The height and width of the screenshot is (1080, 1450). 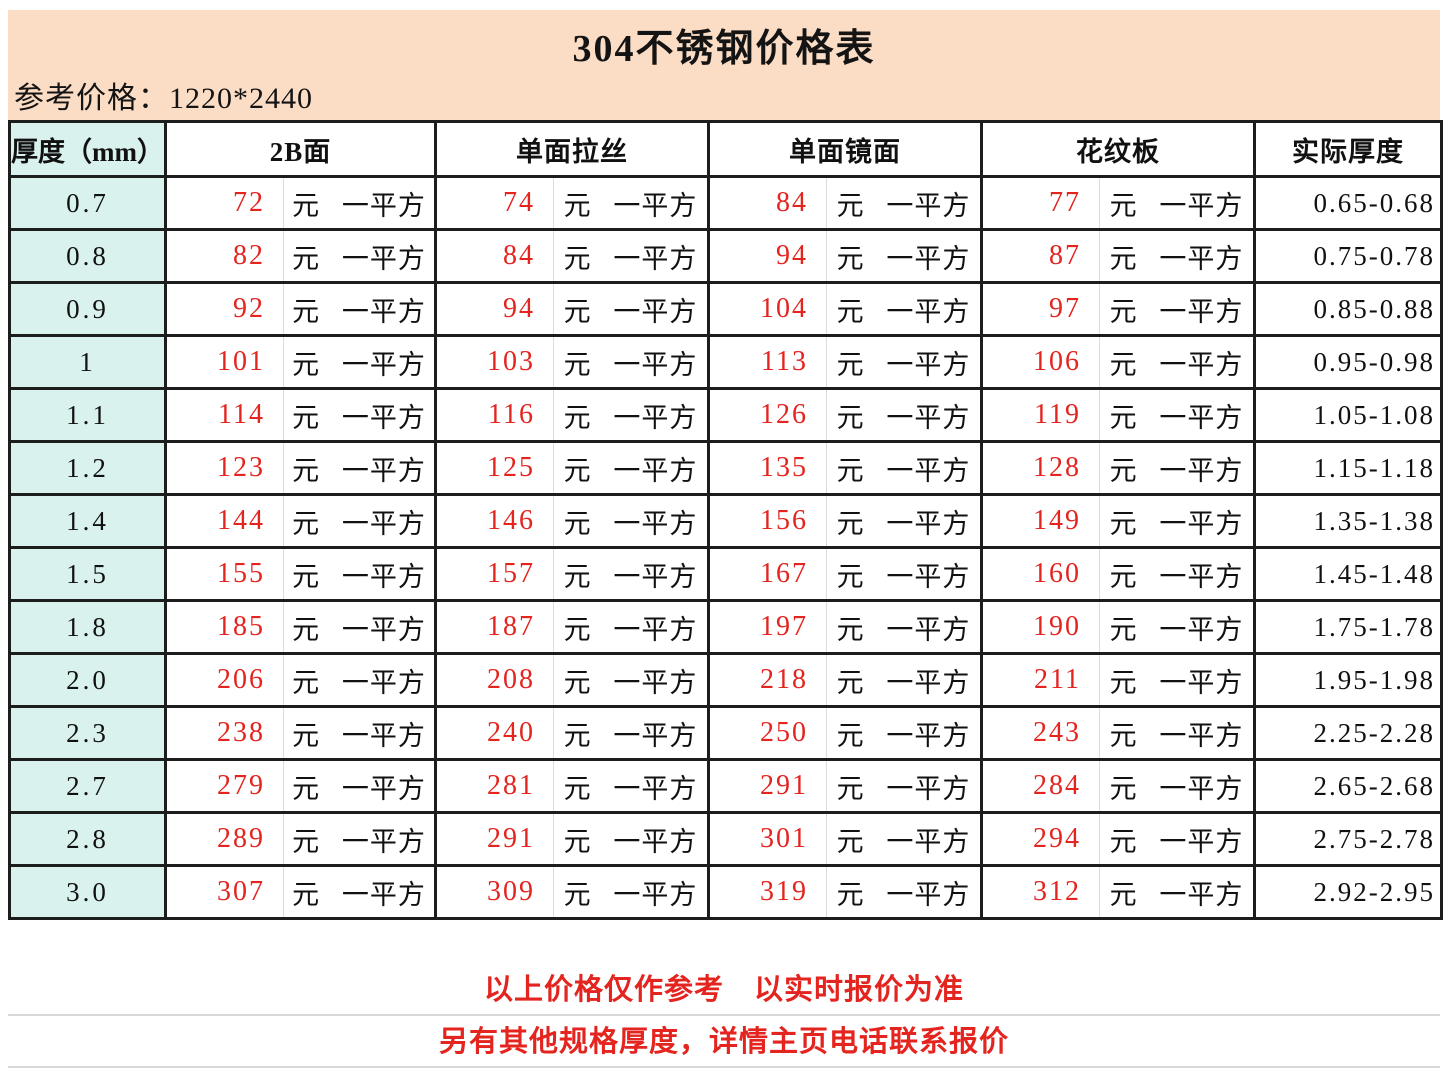 What do you see at coordinates (1348, 839) in the screenshot?
I see `actual-thickness-cell: 2.75-2.78` at bounding box center [1348, 839].